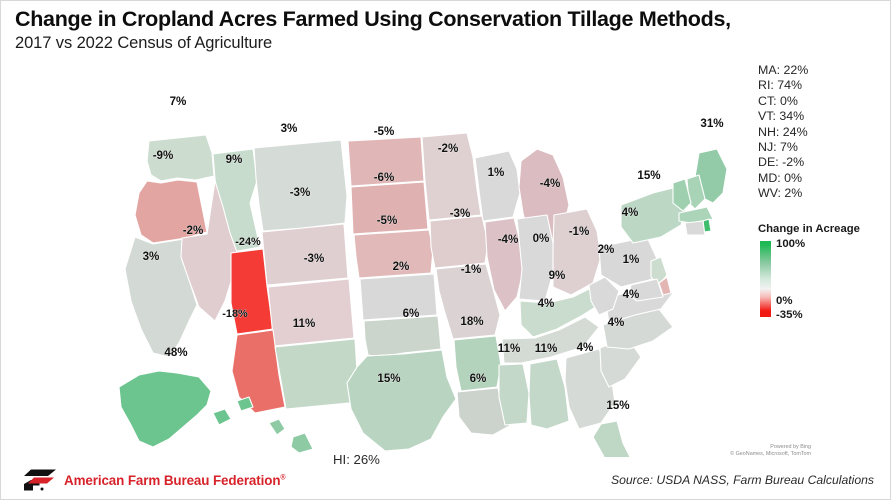 Image resolution: width=891 pixels, height=500 pixels. What do you see at coordinates (770, 454) in the screenshot?
I see `attribution-line-2: © GeoNames, Microsoft, TomTom` at bounding box center [770, 454].